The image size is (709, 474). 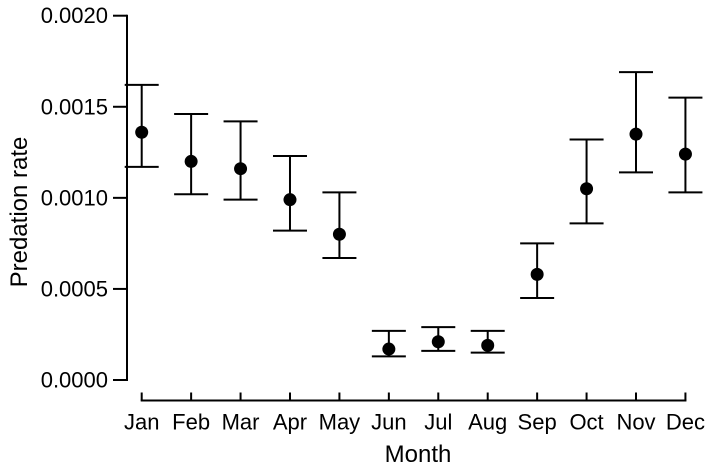 I want to click on x-tick-label-apr: Apr, so click(x=290, y=422).